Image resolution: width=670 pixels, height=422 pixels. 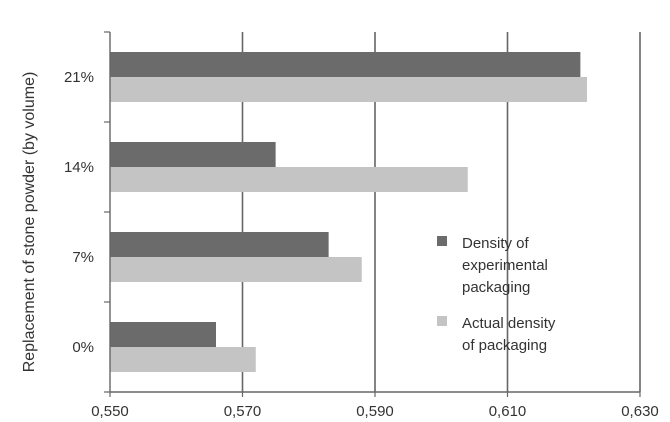 What do you see at coordinates (508, 411) in the screenshot?
I see `x-tick-label: 0,610` at bounding box center [508, 411].